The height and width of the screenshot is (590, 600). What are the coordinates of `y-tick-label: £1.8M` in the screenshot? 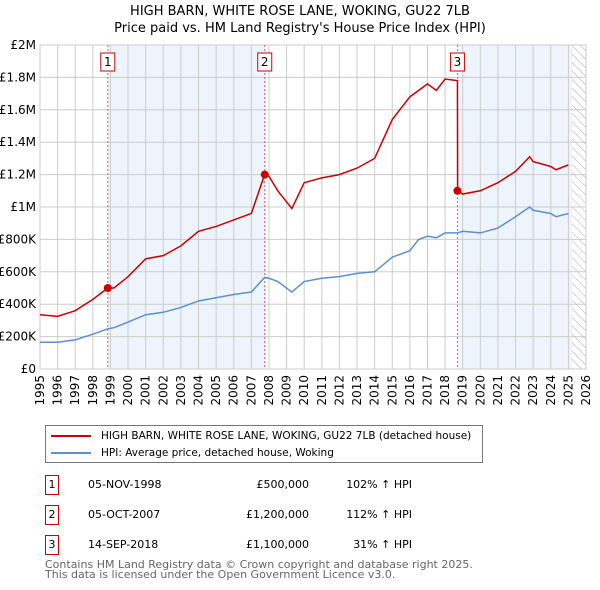 It's located at (18, 77).